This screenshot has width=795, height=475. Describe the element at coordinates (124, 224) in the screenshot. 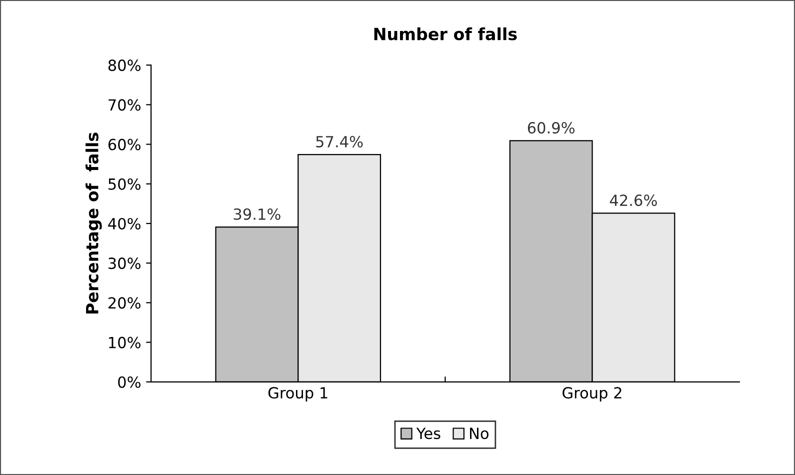

I see `y-tick-label: 40%` at that location.